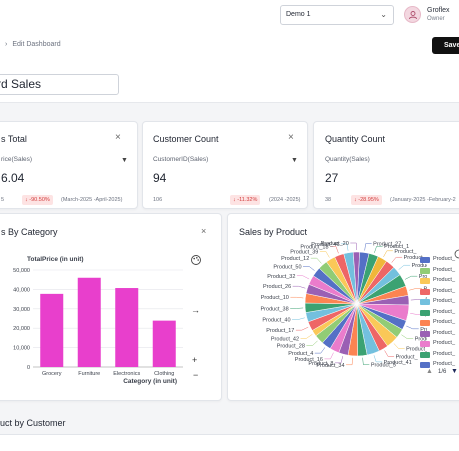  Describe the element at coordinates (89, 374) in the screenshot. I see `x-tick-label: Furniture` at that location.